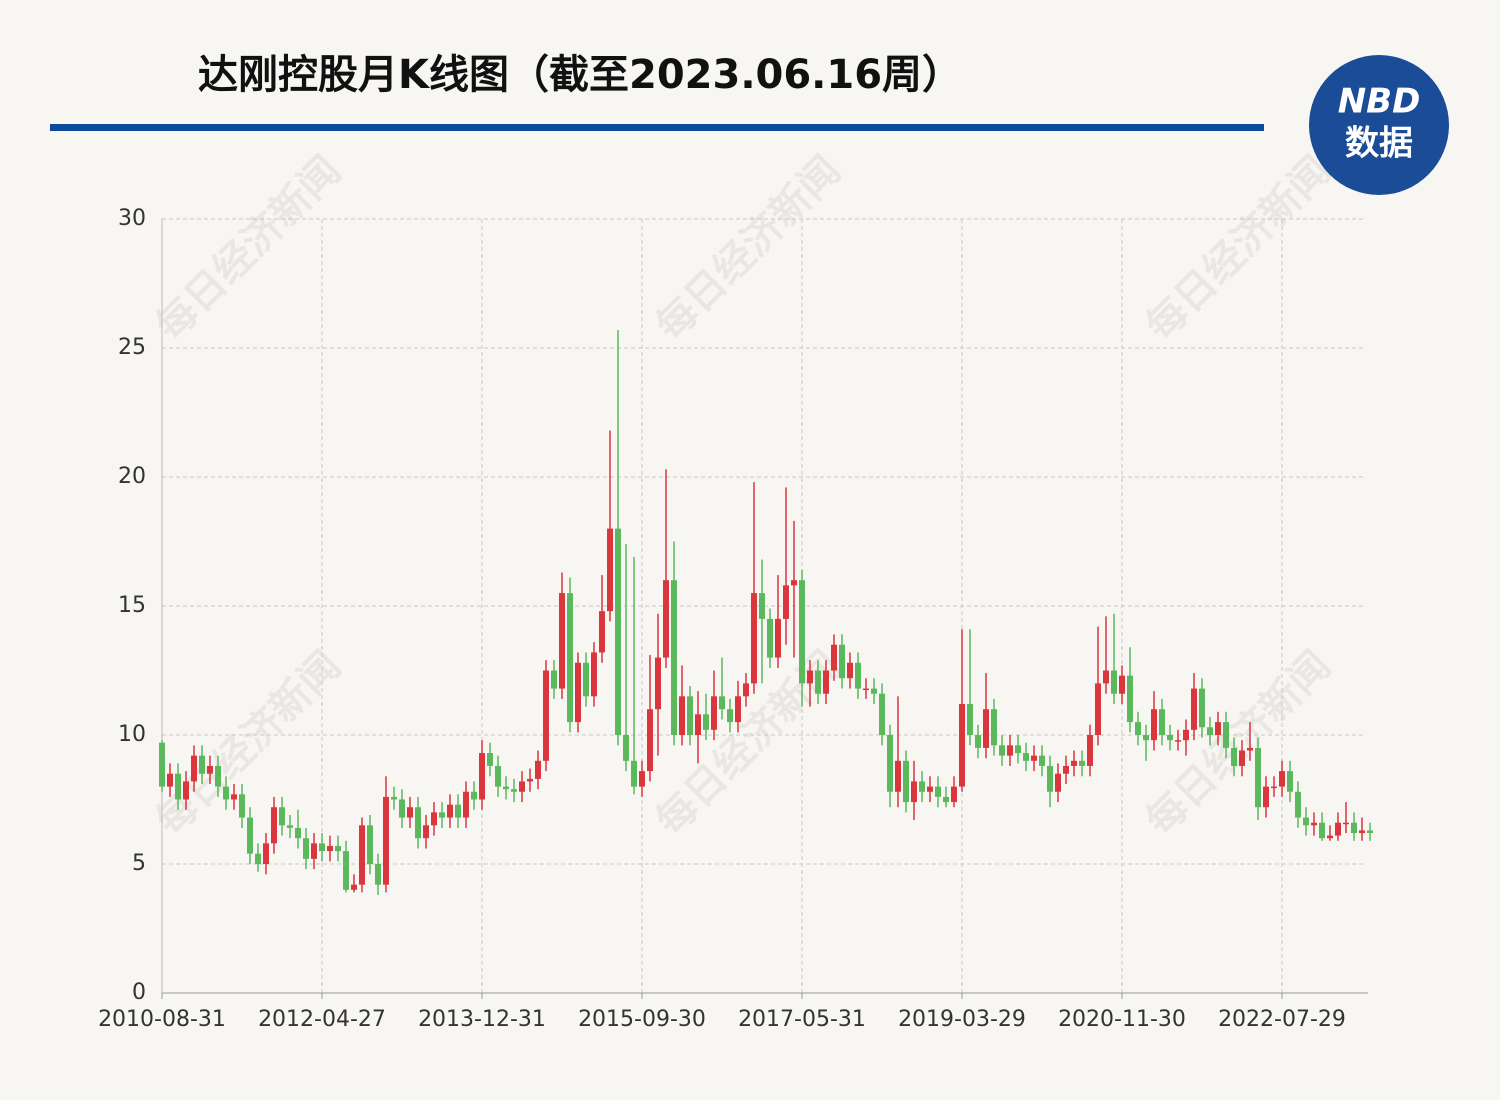  Describe the element at coordinates (132, 734) in the screenshot. I see `y-tick-label: 10` at that location.